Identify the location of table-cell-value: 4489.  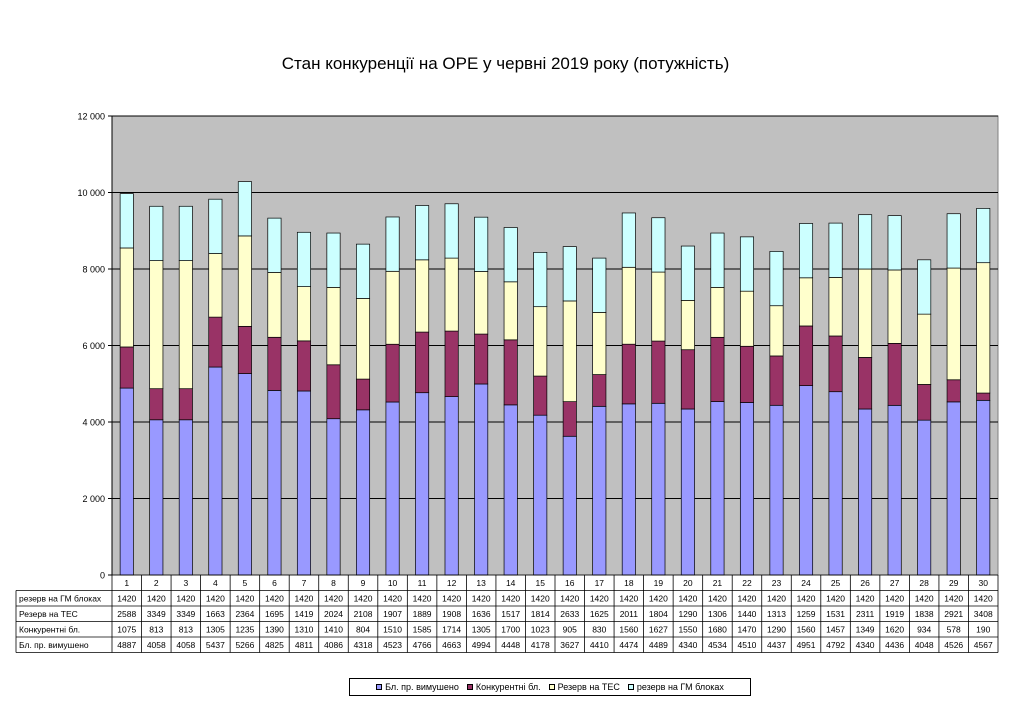
(658, 645).